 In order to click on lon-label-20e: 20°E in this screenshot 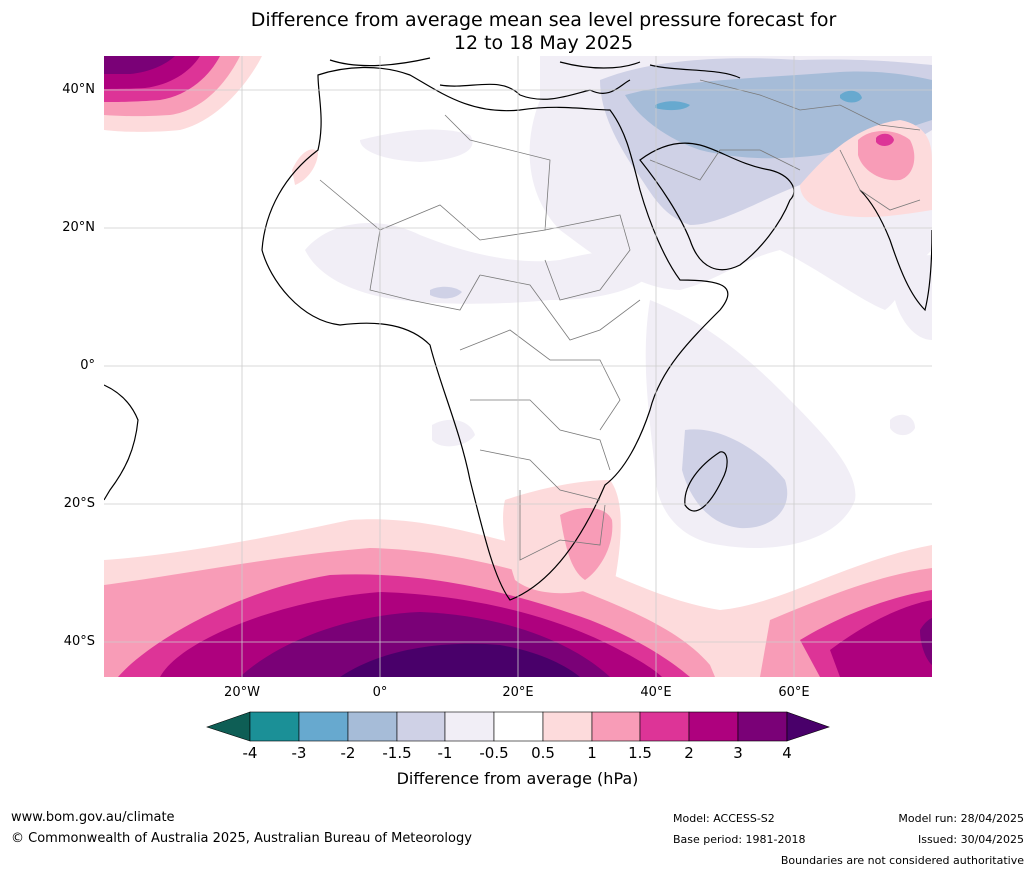, I will do `click(518, 692)`.